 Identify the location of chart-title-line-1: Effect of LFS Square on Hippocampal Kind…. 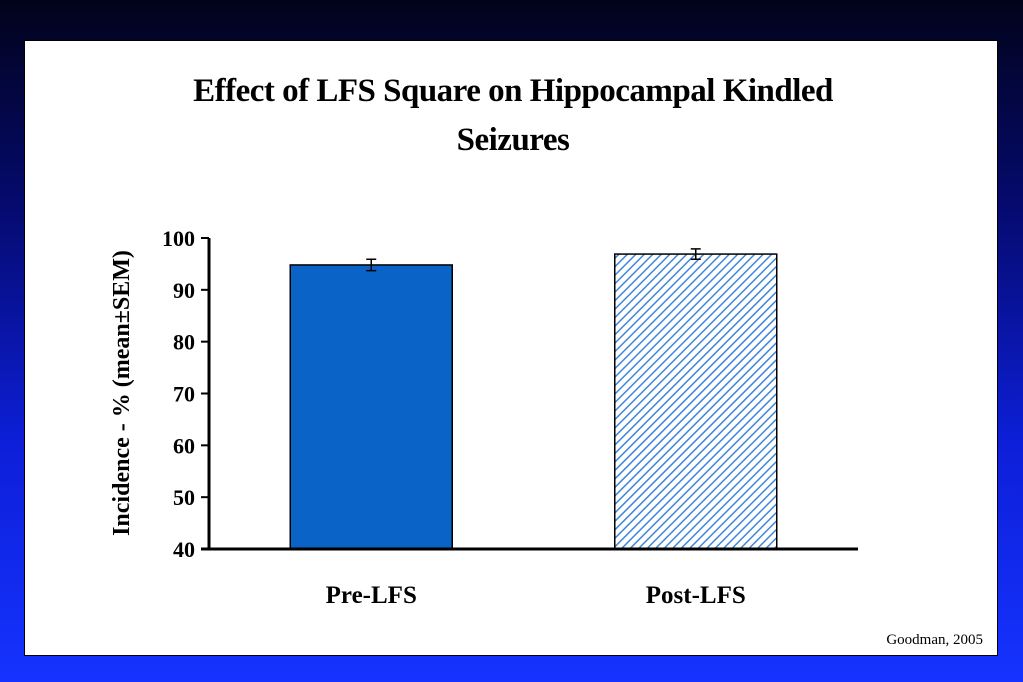
(513, 91).